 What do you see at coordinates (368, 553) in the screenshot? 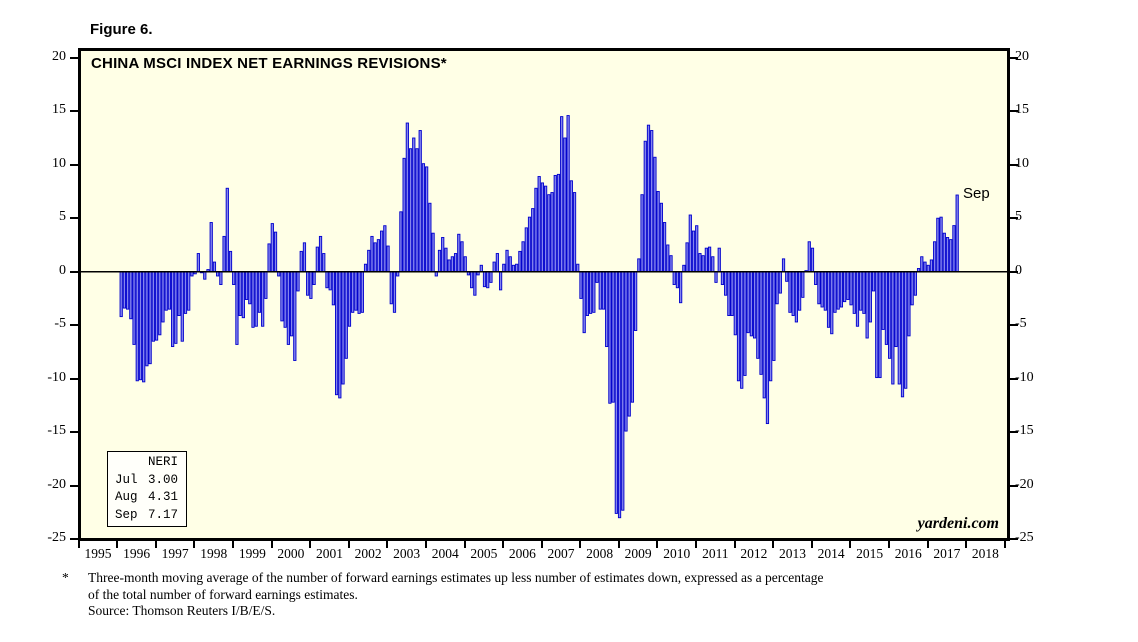
I see `x-year-label: 2002` at bounding box center [368, 553].